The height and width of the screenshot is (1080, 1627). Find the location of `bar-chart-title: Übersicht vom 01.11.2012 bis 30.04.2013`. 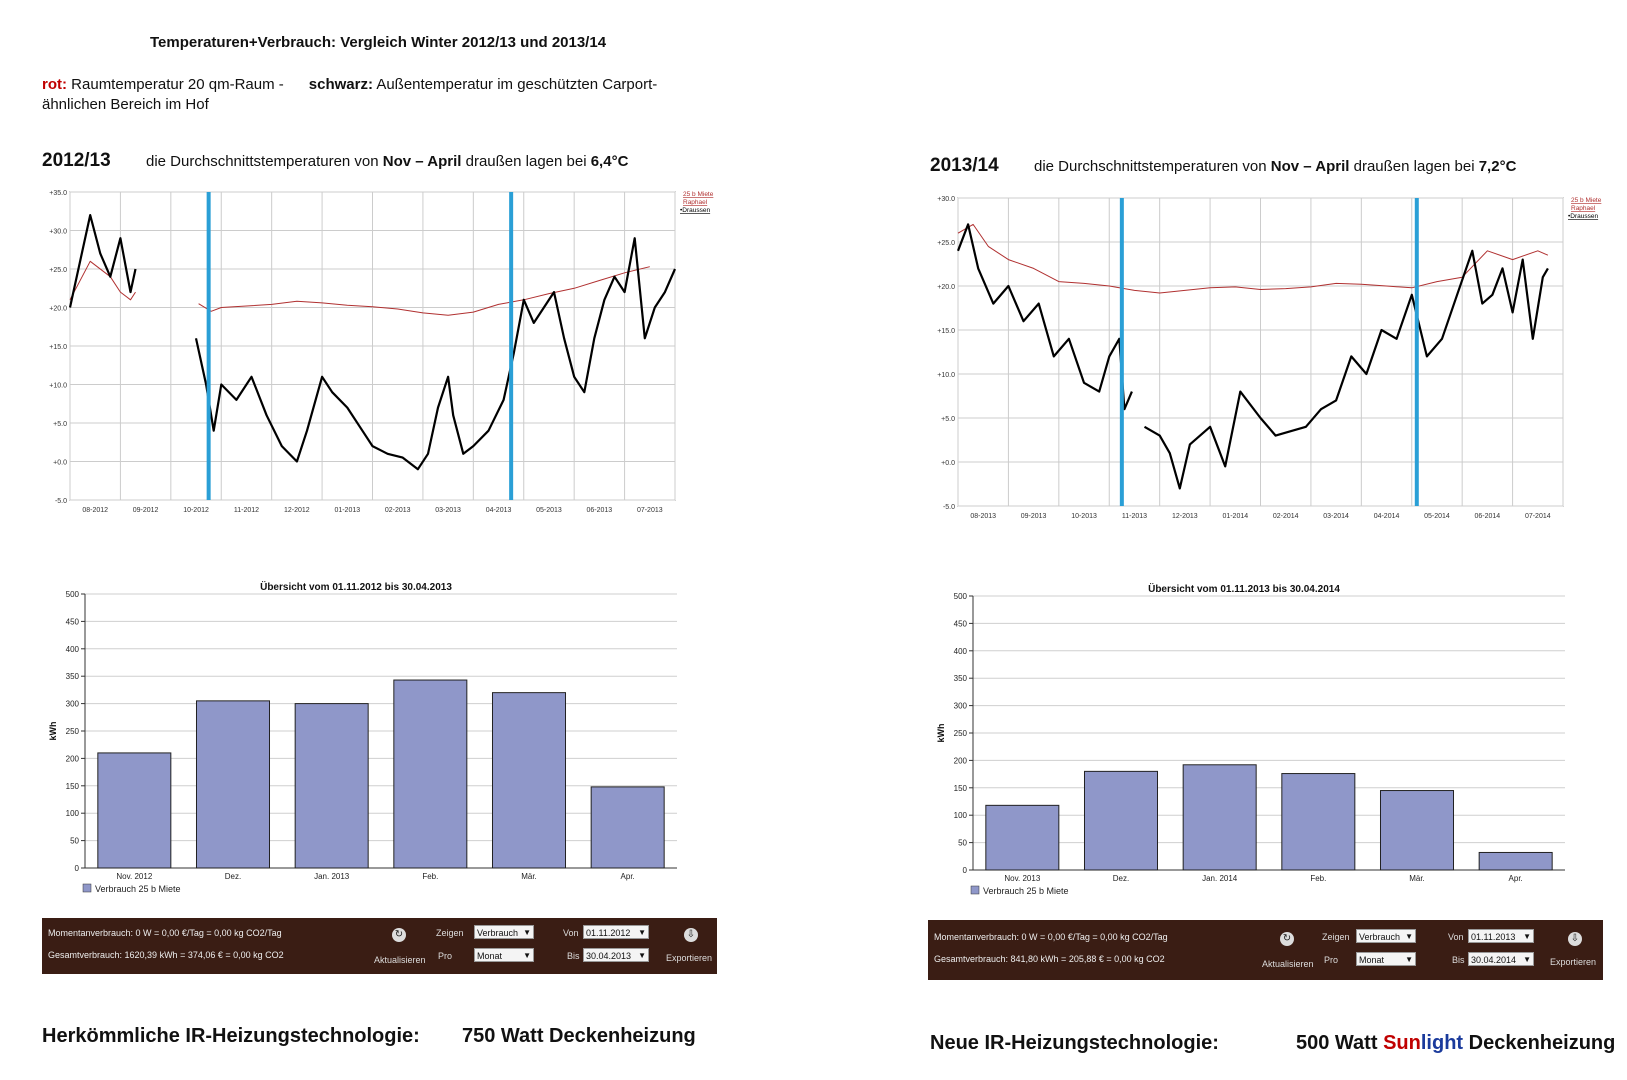

bar-chart-title: Übersicht vom 01.11.2012 bis 30.04.2013 is located at coordinates (356, 586).